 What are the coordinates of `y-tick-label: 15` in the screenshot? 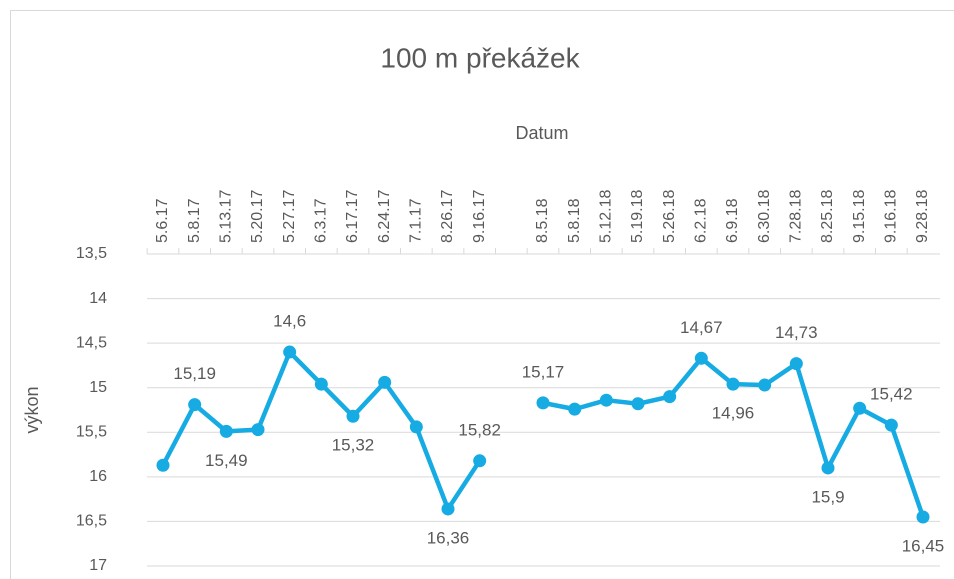 It's located at (98, 387).